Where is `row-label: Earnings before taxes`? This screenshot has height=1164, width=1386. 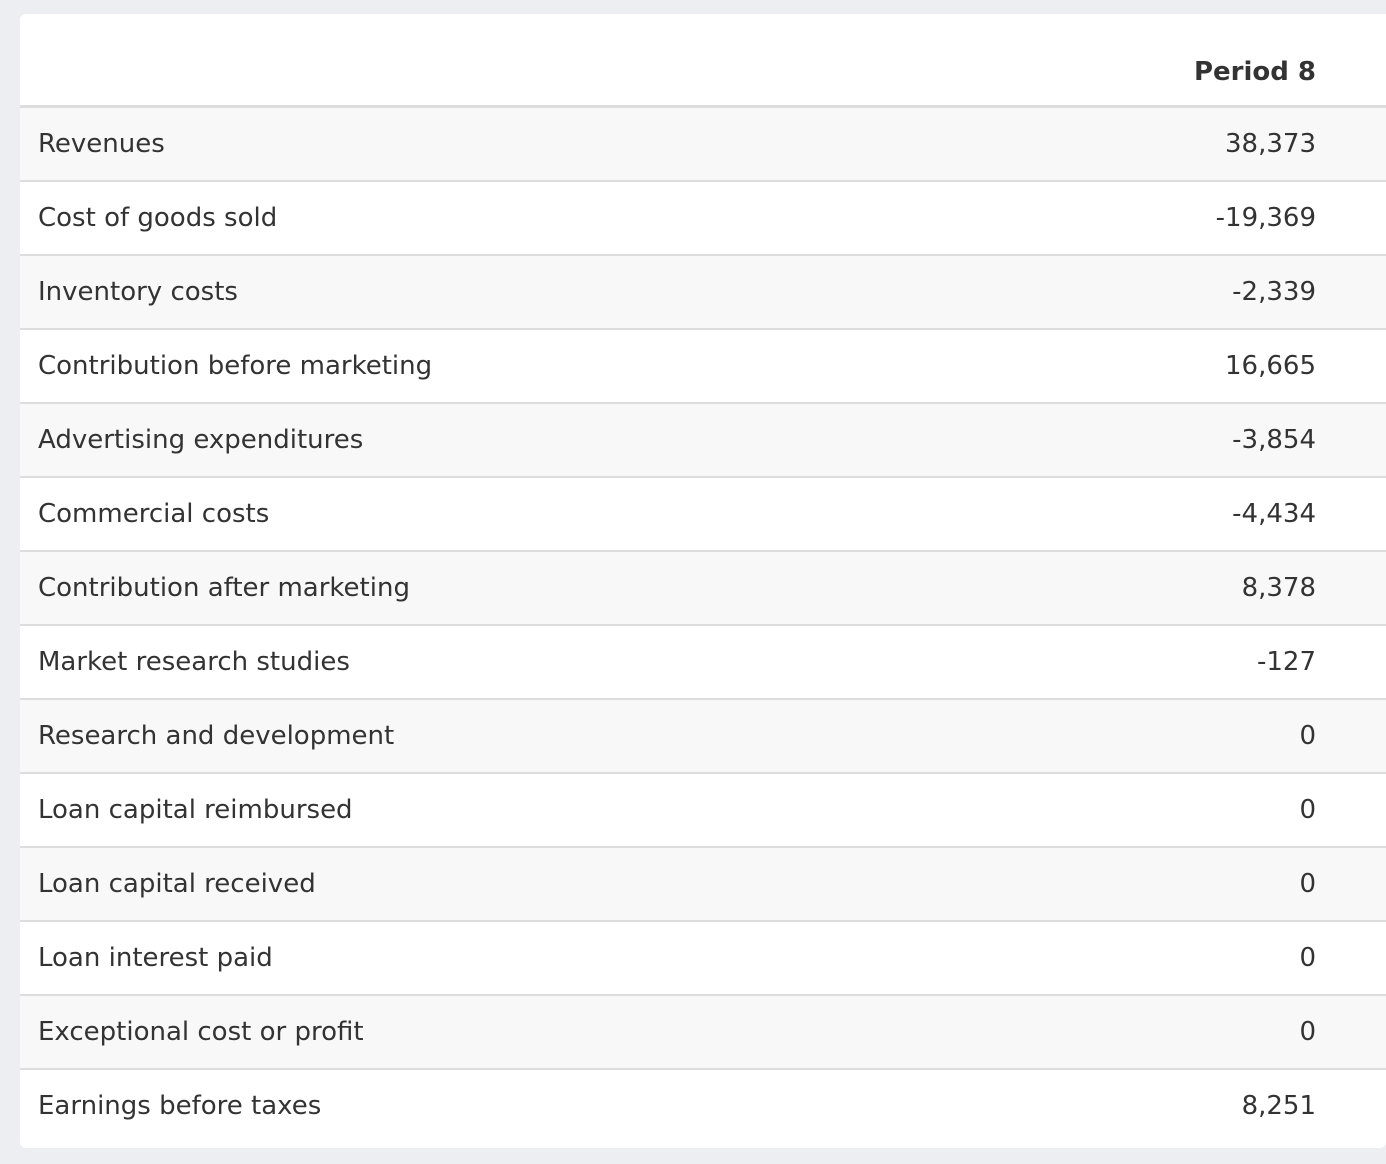
row-label: Earnings before taxes is located at coordinates (180, 1106).